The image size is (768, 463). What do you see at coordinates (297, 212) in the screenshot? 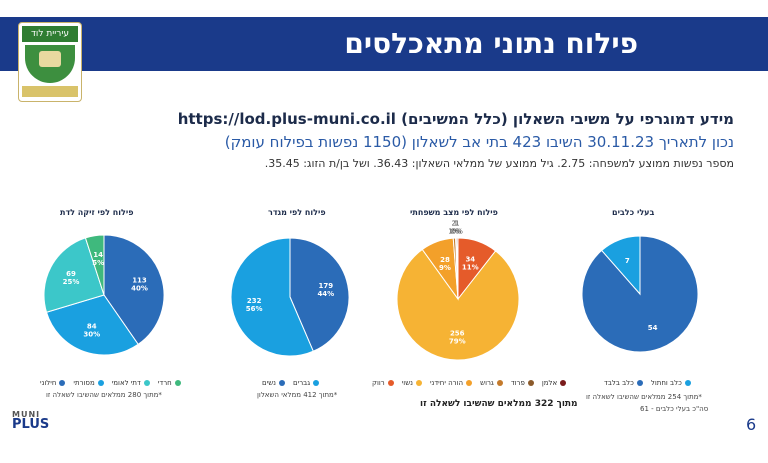
I see `chart-title-gender: פילוח לפי מגדר` at bounding box center [297, 212].